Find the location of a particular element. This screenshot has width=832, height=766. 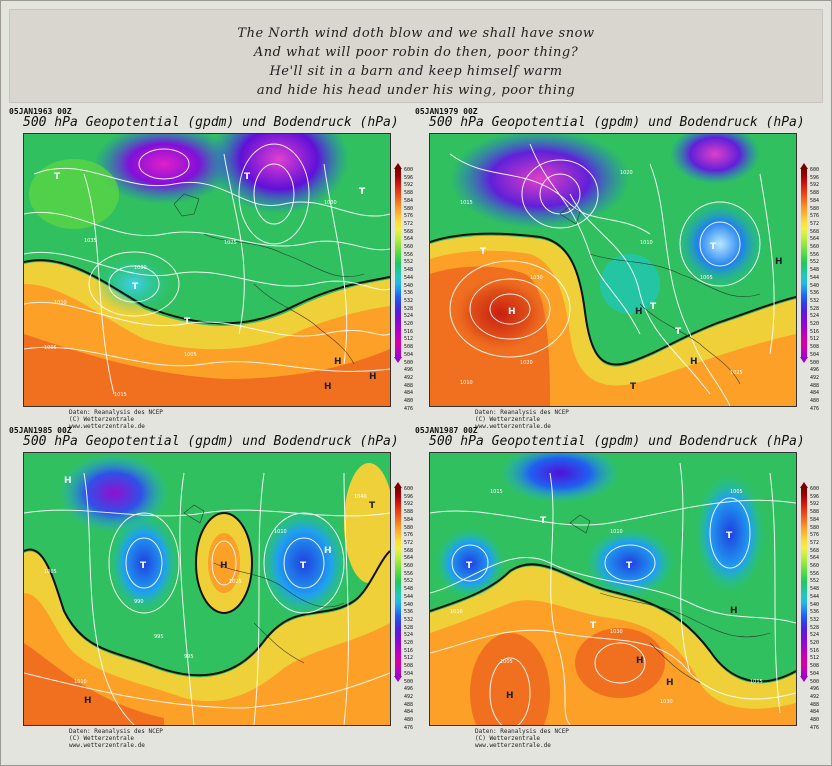

scale-tick-label: 552 is located at coordinates (409, 262).